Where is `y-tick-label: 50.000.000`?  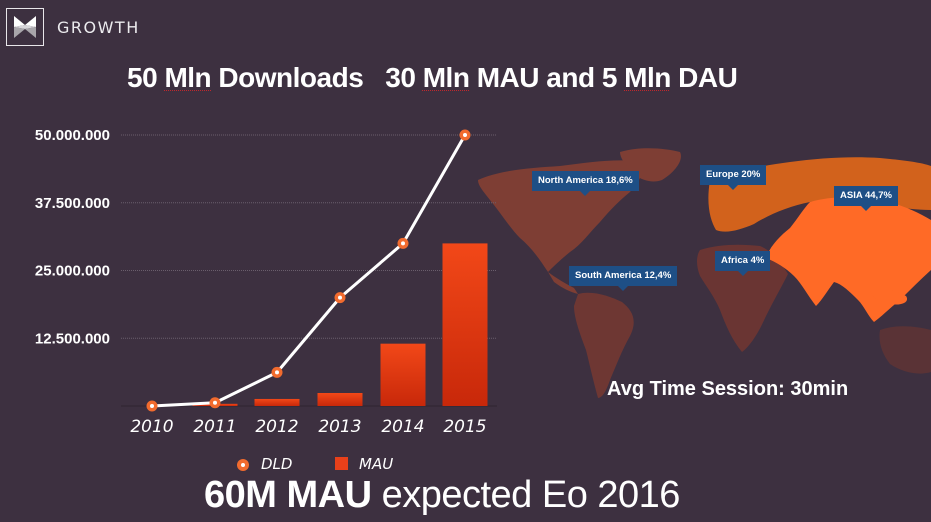
y-tick-label: 50.000.000 is located at coordinates (72, 135).